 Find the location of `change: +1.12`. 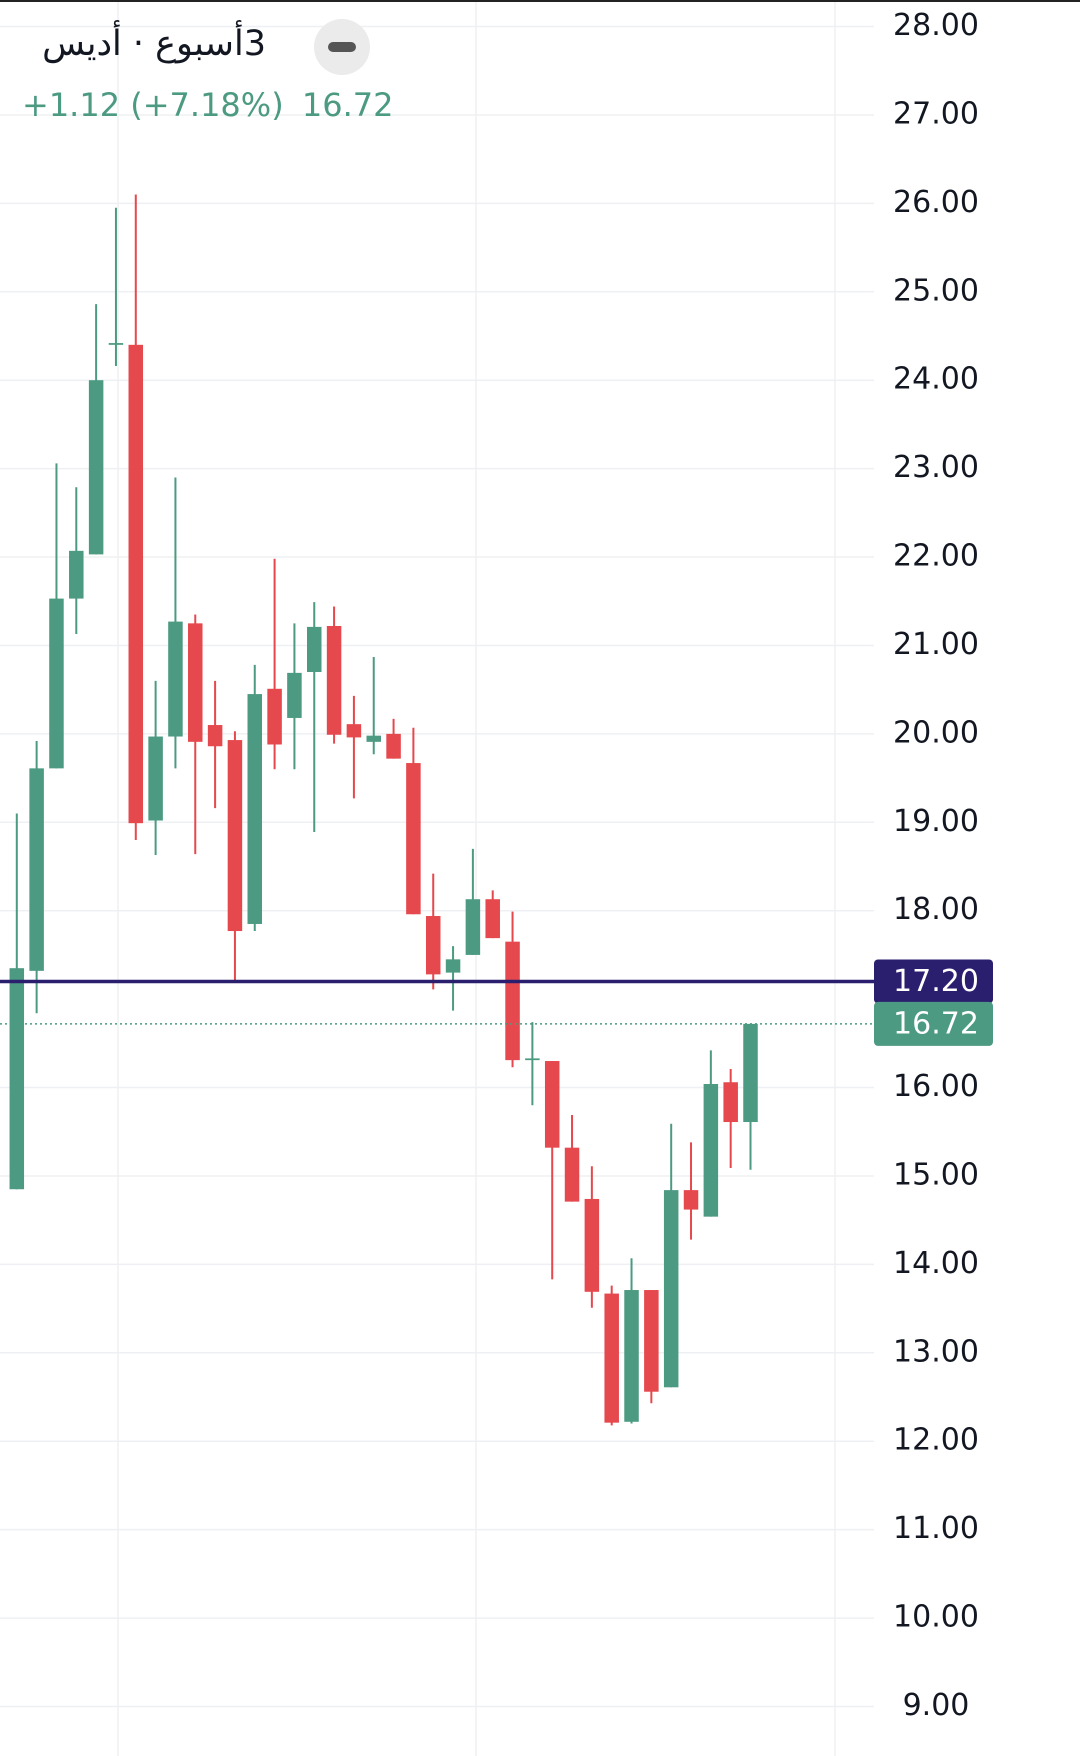

change: +1.12 is located at coordinates (71, 105).